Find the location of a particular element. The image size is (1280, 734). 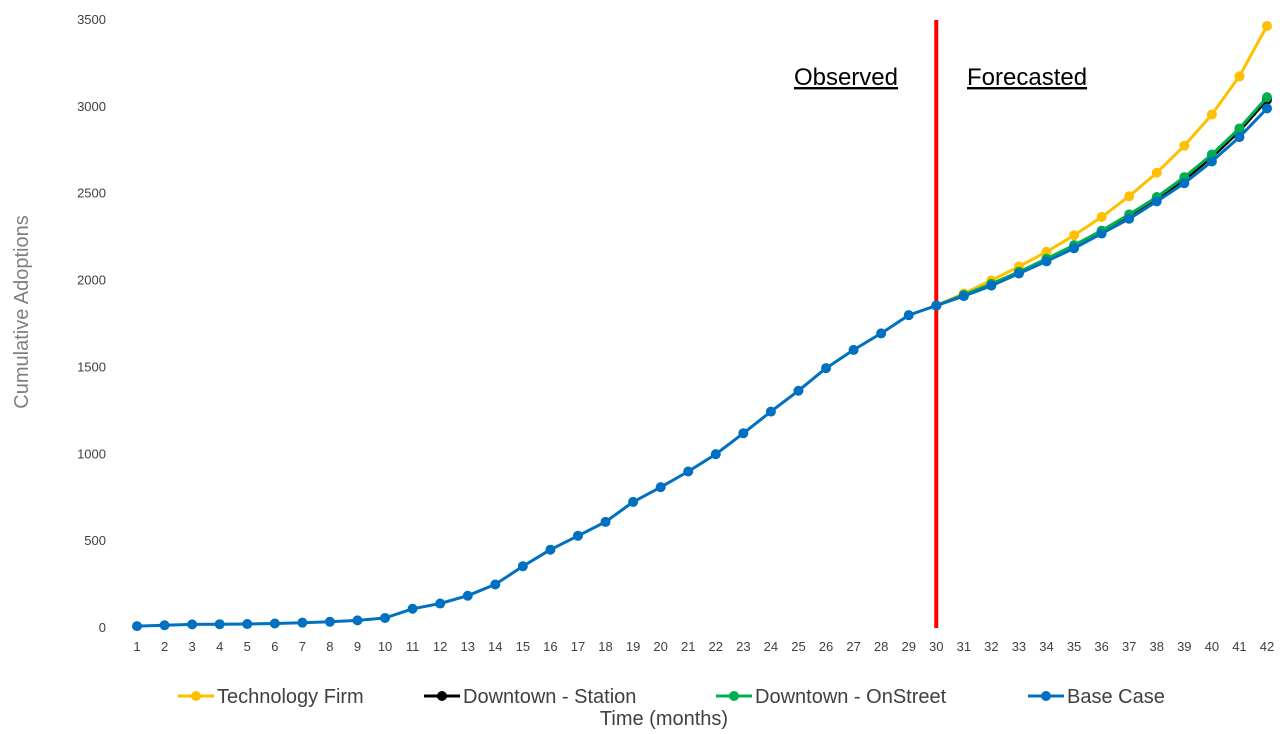

x-tick-label: 39 is located at coordinates (1184, 646).